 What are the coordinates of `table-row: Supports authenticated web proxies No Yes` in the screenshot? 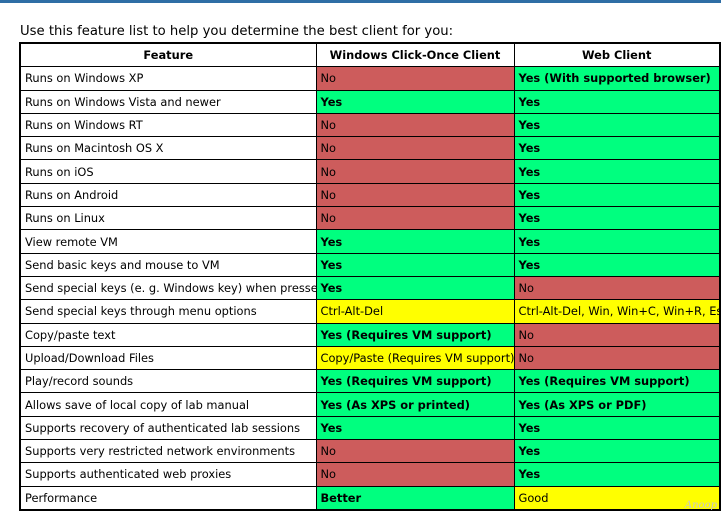 It's located at (370, 474).